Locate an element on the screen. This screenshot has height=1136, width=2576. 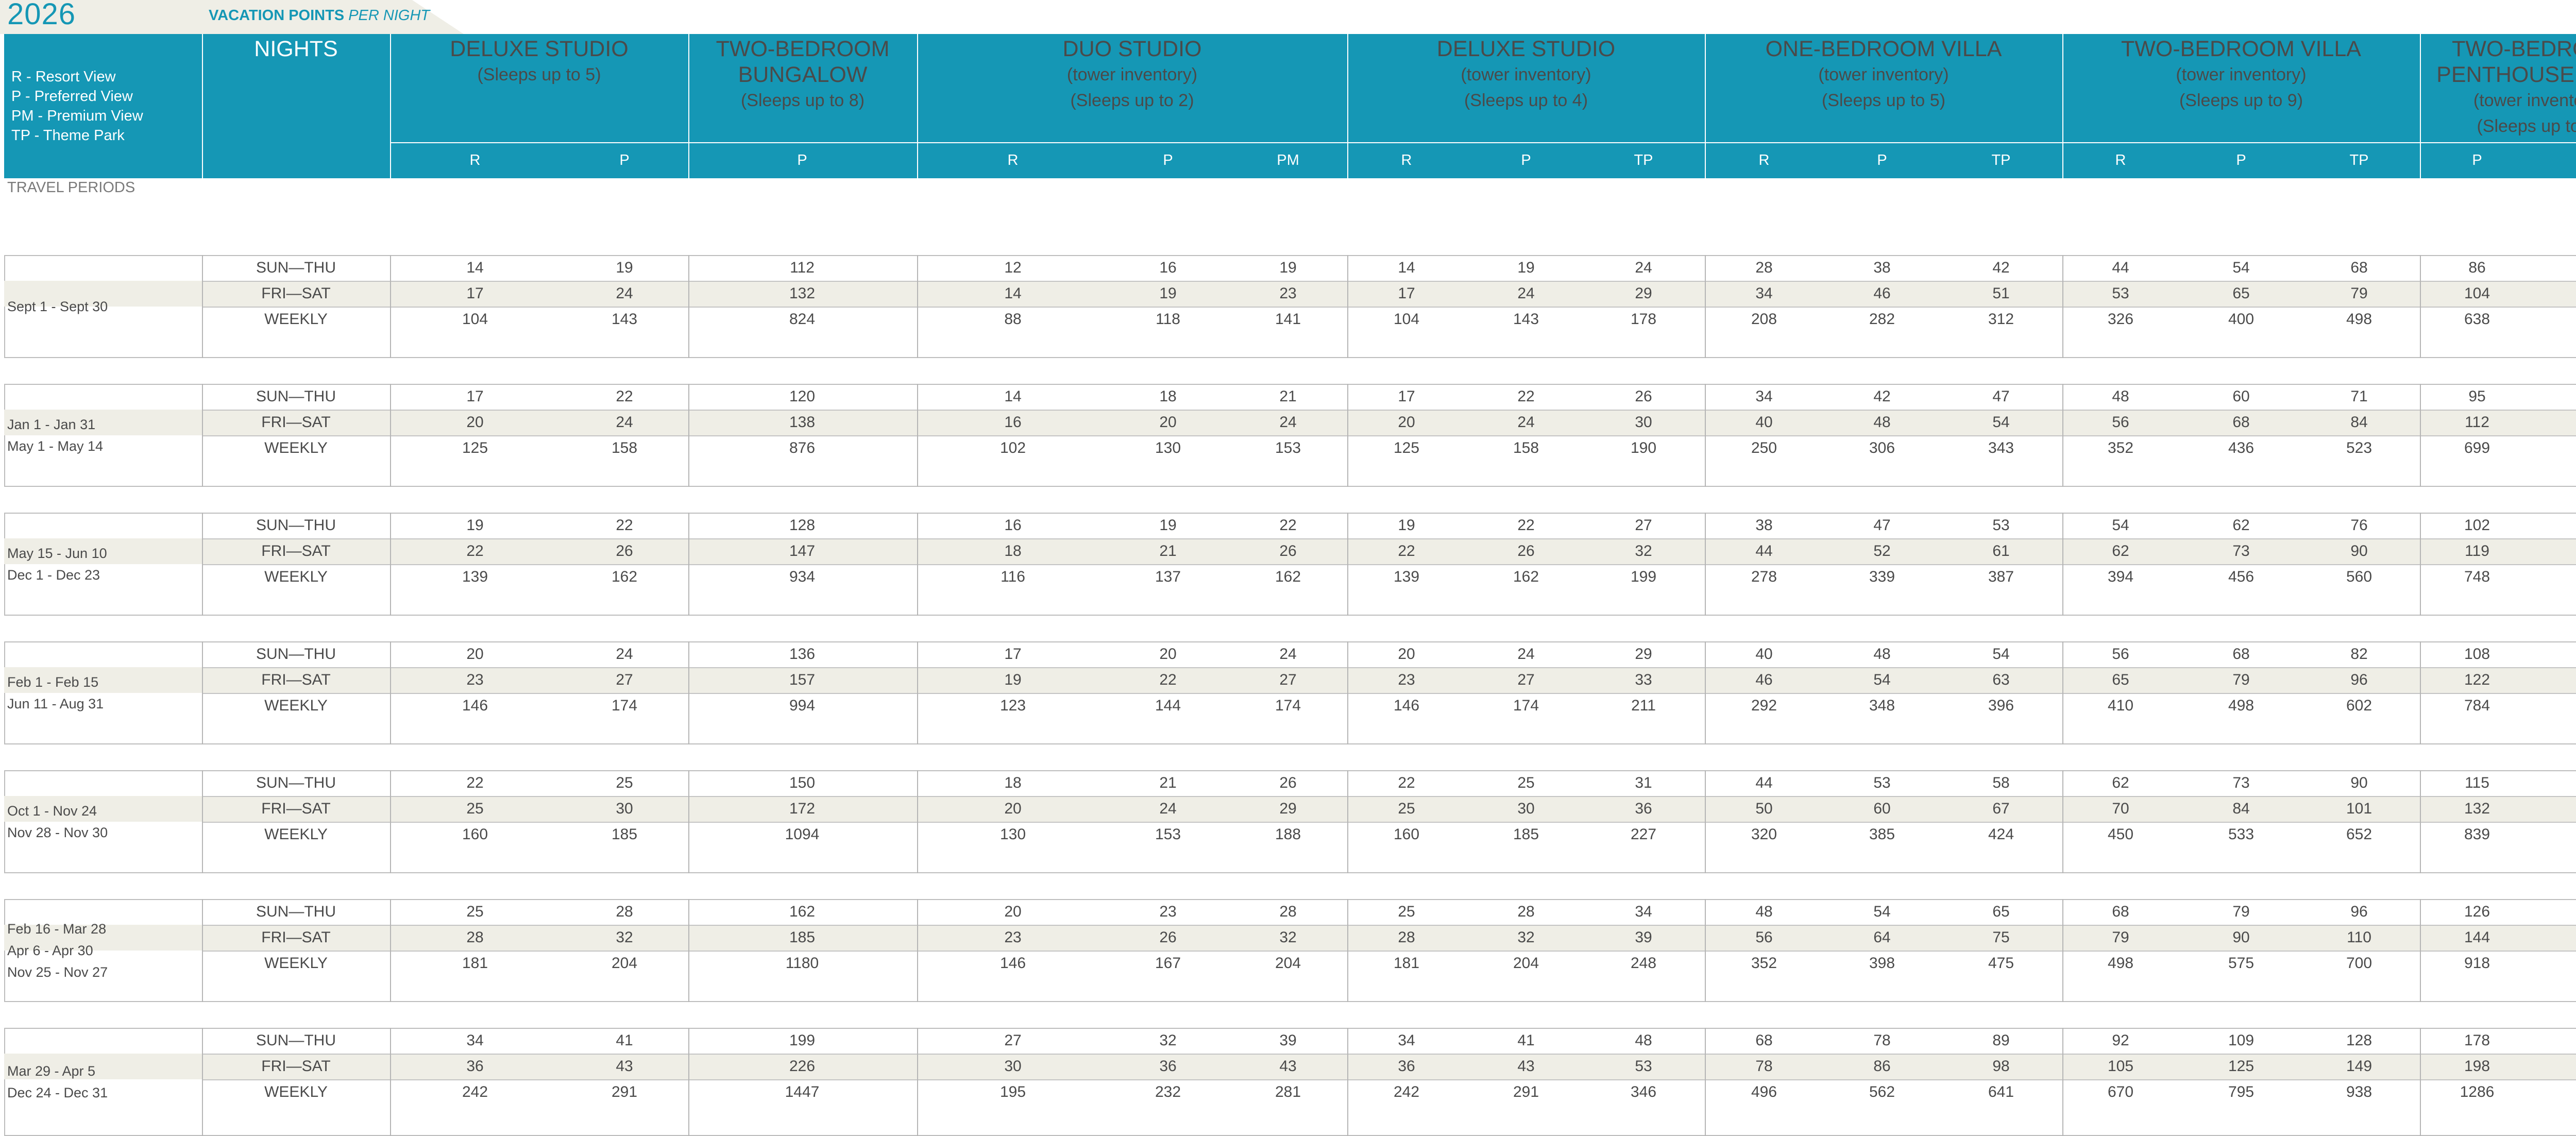
points-value: 36 is located at coordinates (475, 1067).